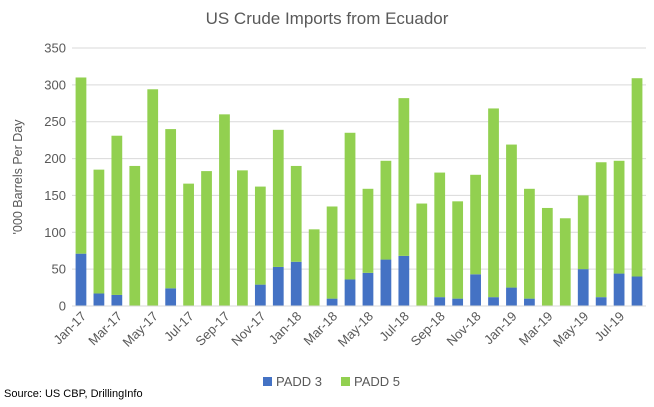 Image resolution: width=654 pixels, height=407 pixels. What do you see at coordinates (248, 329) in the screenshot?
I see `x-tick-label: Nov-17` at bounding box center [248, 329].